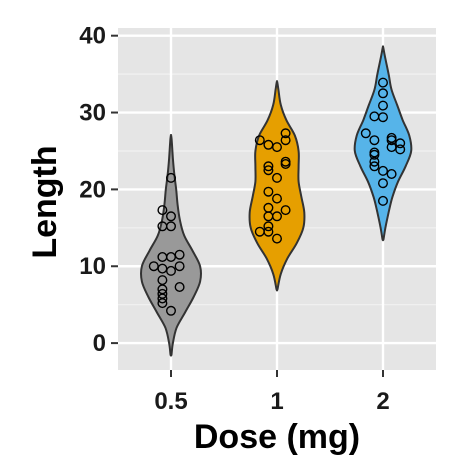 Image resolution: width=474 pixels, height=474 pixels. I want to click on x-tick-label: 1, so click(276, 401).